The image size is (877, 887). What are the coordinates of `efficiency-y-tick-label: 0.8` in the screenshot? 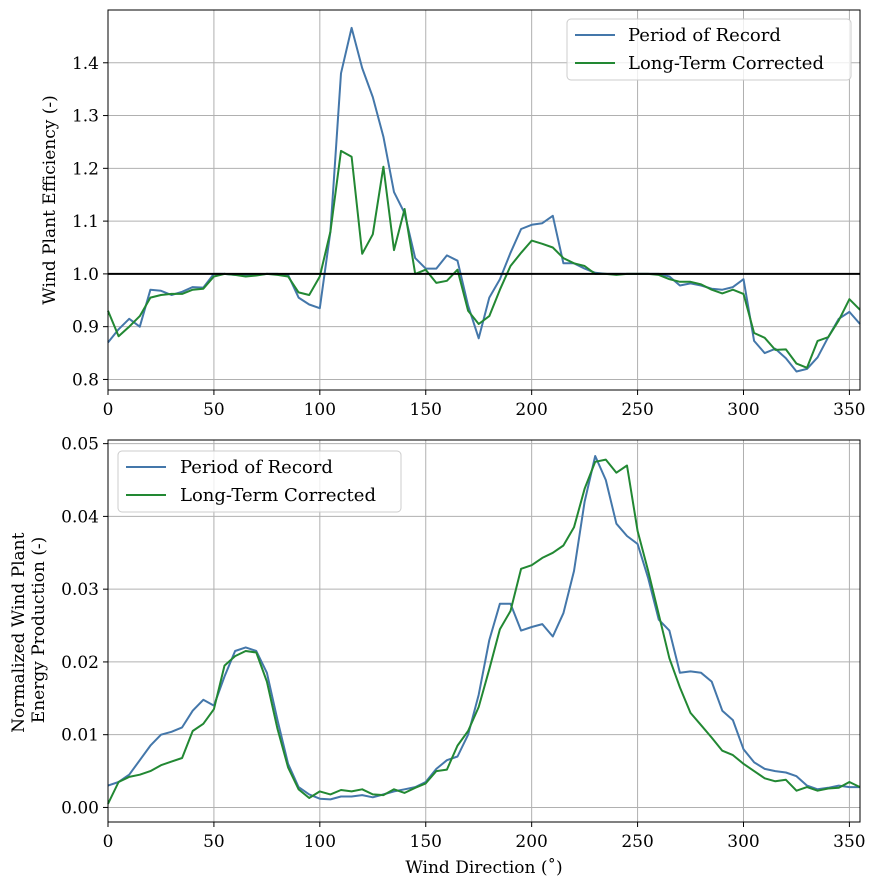 It's located at (85, 380).